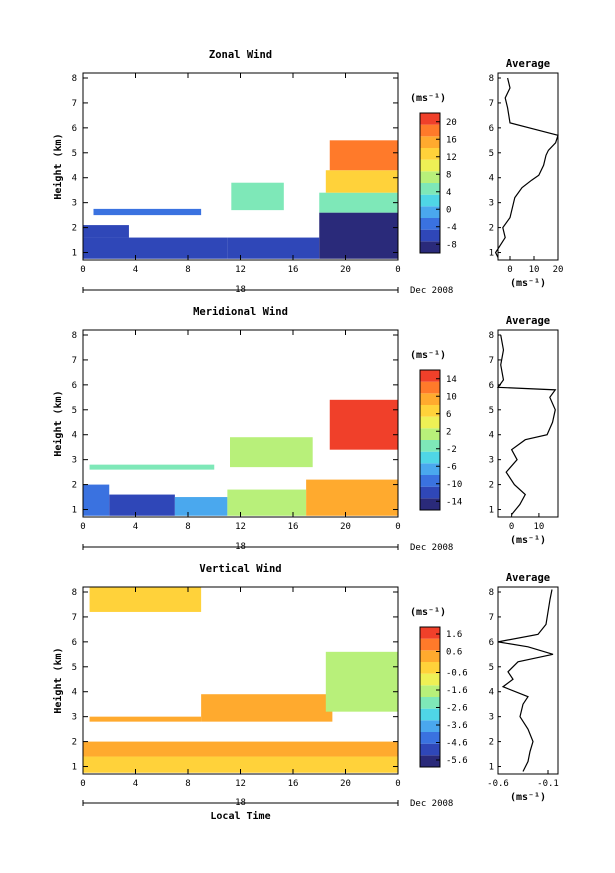 This screenshot has height=873, width=615. Describe the element at coordinates (240, 55) in the screenshot. I see `panel-title: Zonal Wind` at that location.